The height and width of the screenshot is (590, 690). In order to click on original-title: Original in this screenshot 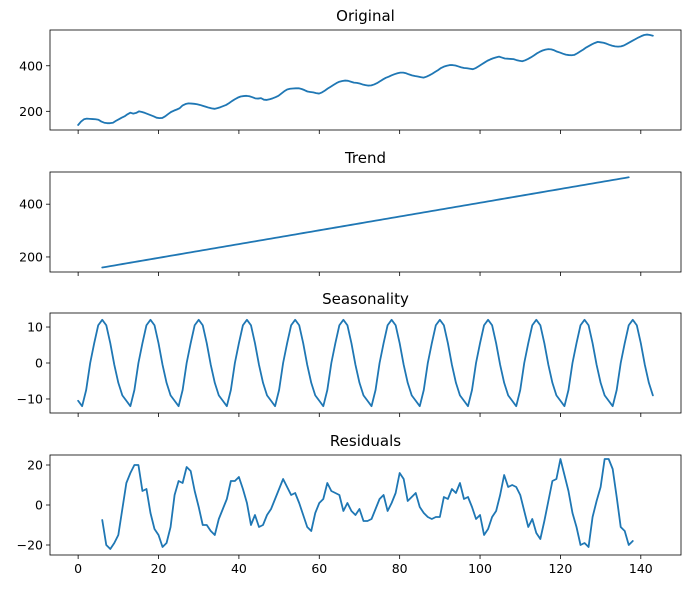, I will do `click(365, 16)`.